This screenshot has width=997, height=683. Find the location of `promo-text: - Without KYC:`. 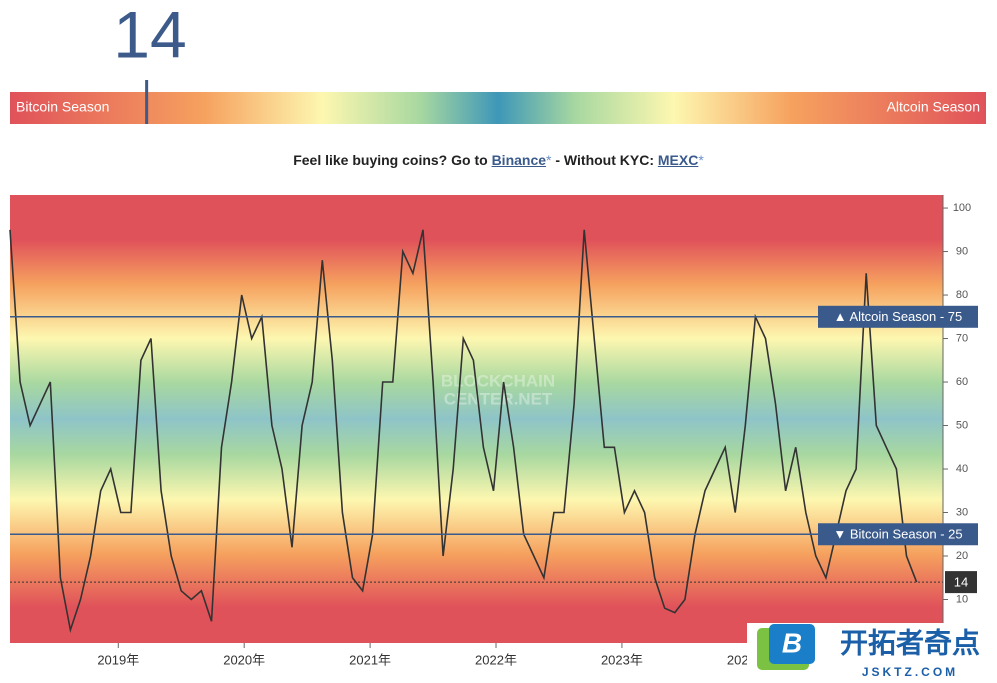

promo-text: - Without KYC: is located at coordinates (604, 160).